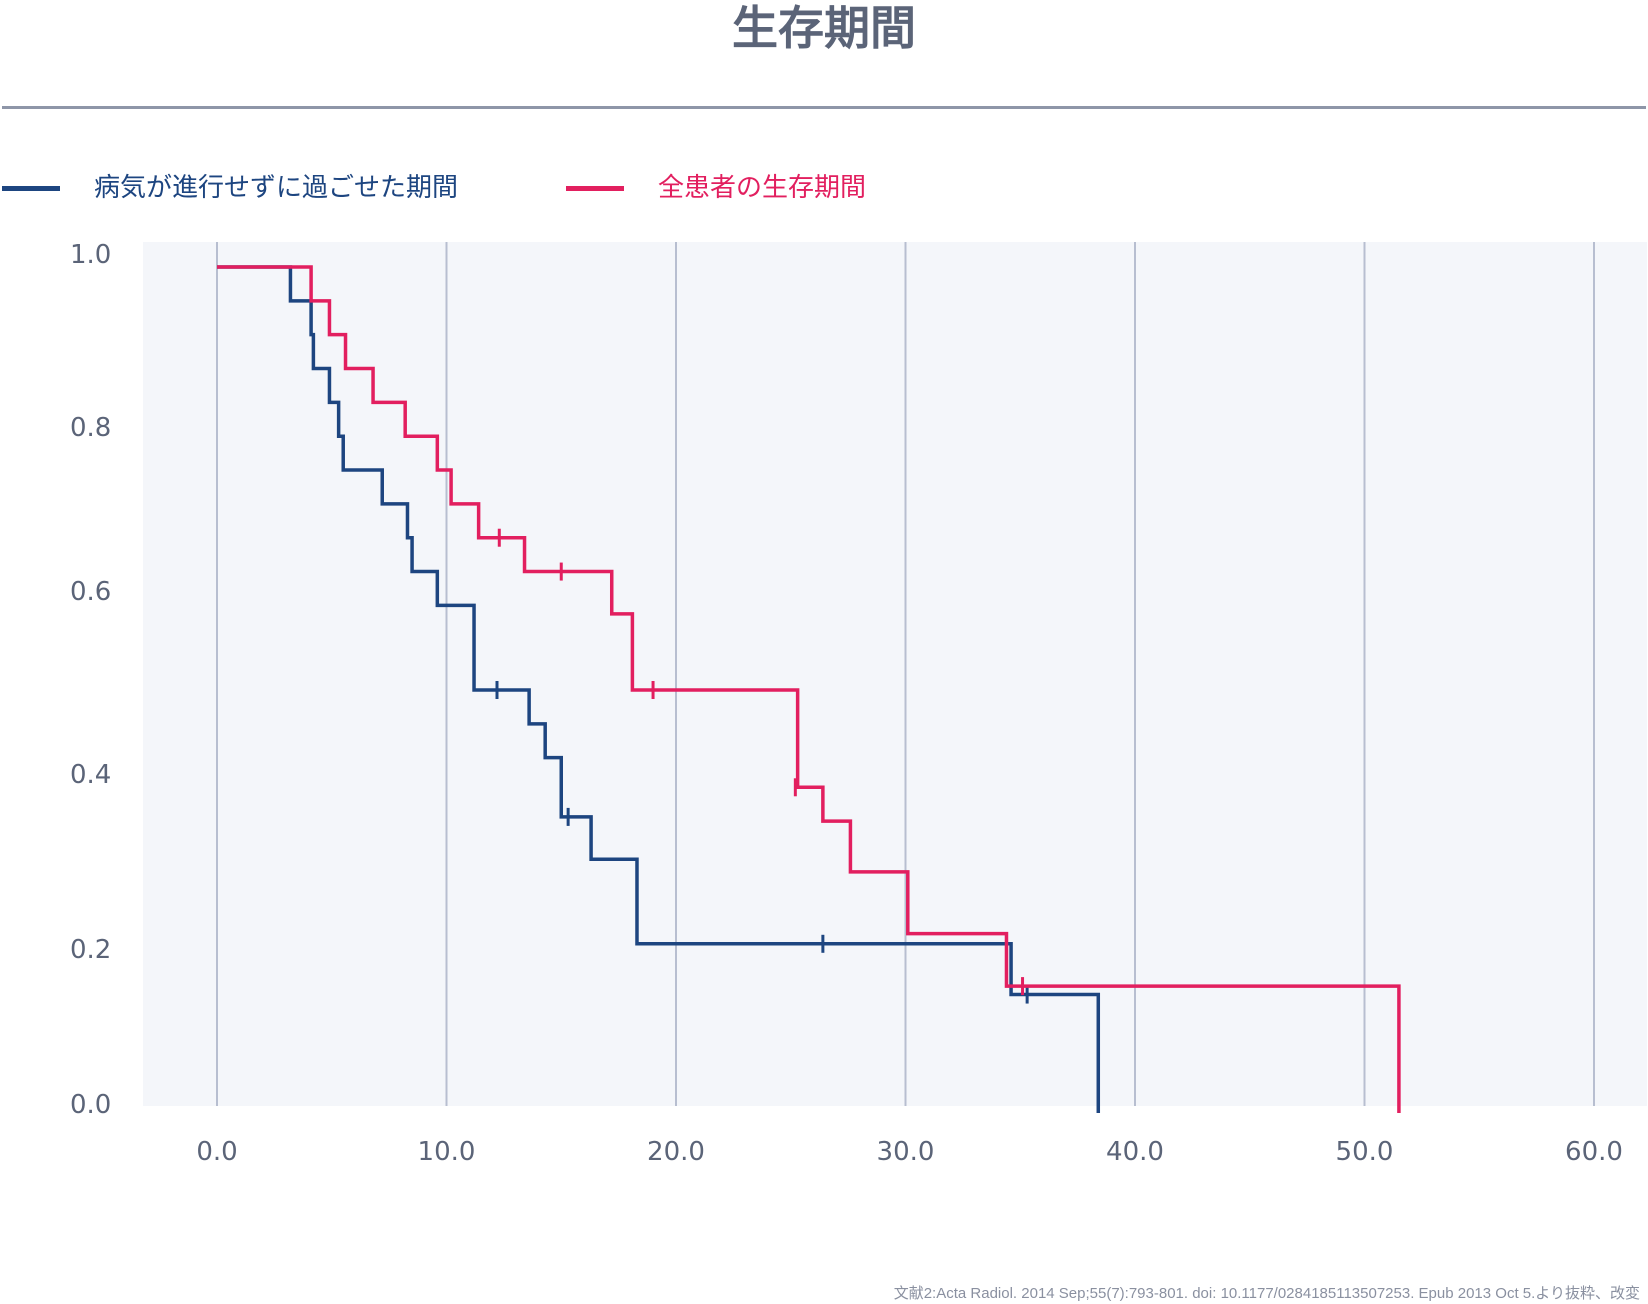 The image size is (1648, 1304). I want to click on x-tick-label-4: 40.0, so click(1135, 1152).